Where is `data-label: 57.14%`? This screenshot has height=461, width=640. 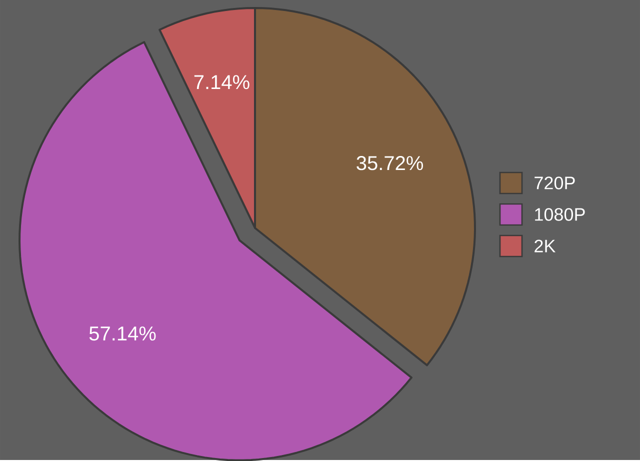 data-label: 57.14% is located at coordinates (122, 333).